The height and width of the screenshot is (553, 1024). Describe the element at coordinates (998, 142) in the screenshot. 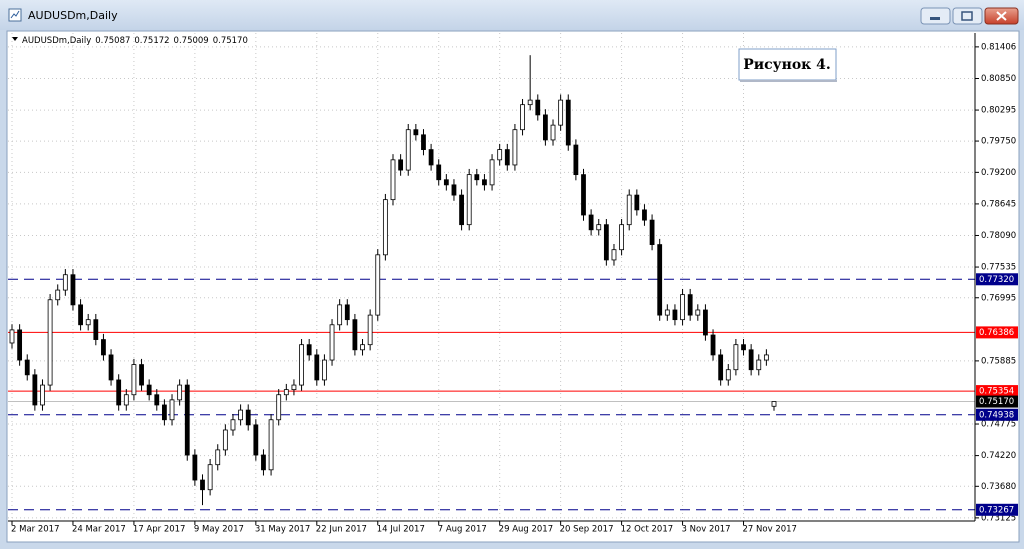

I see `y-tick-label: 0.79750` at that location.